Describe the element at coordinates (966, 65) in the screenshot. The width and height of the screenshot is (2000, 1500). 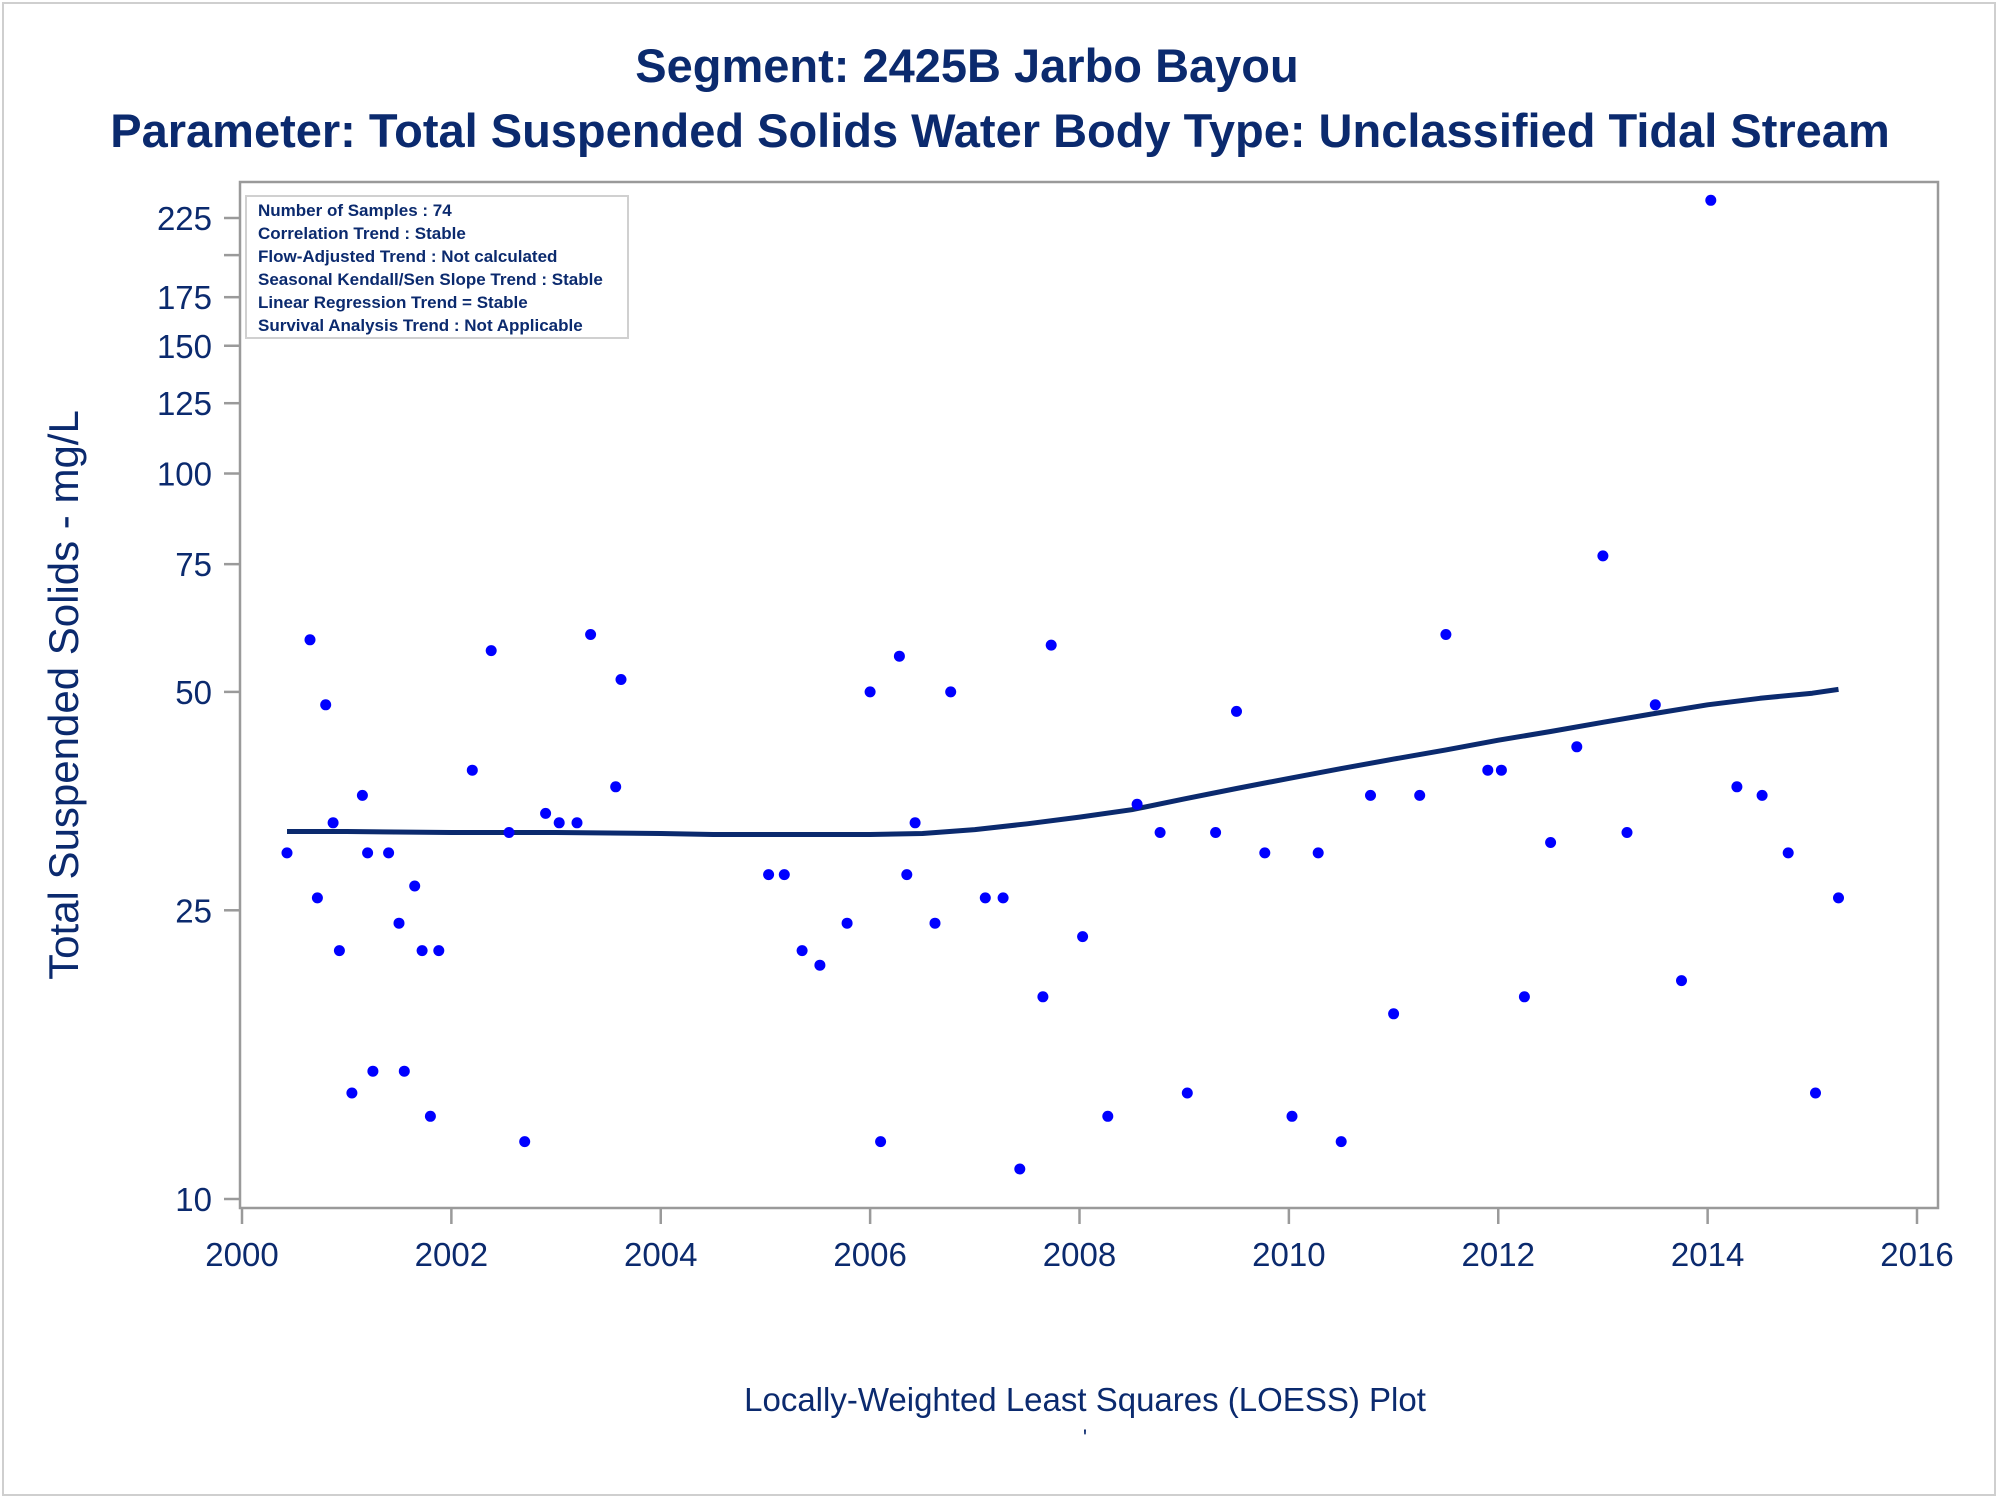
I see `chart-title: Segment: 2425B Jarbo Bayou` at that location.